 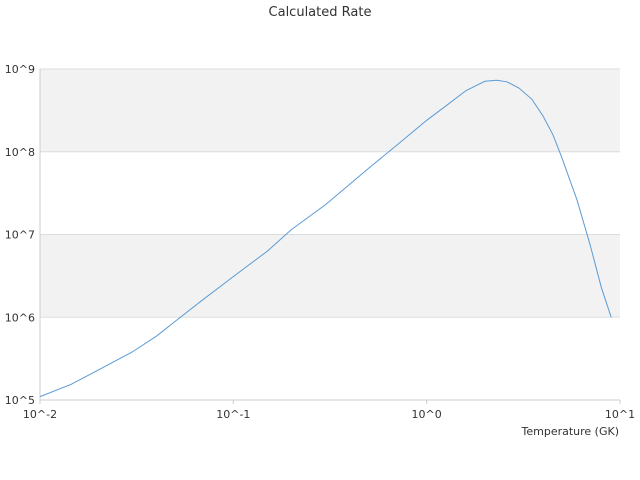 I want to click on x-tick-label: 10^1, so click(x=620, y=414).